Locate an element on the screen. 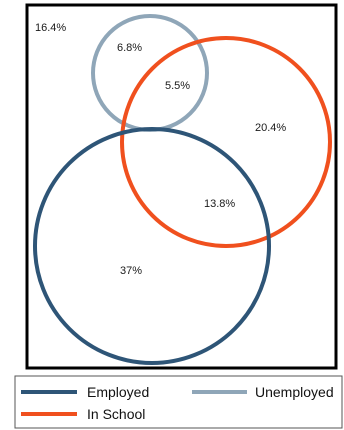 This screenshot has width=344, height=430. legend-label-unemployed: Unemployed is located at coordinates (294, 392).